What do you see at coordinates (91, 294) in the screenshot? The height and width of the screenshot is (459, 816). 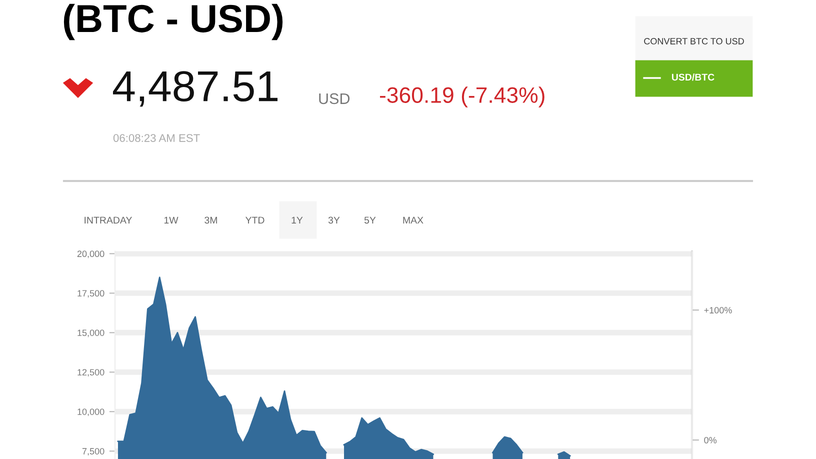 I see `y-tick-label: 17,500` at bounding box center [91, 294].